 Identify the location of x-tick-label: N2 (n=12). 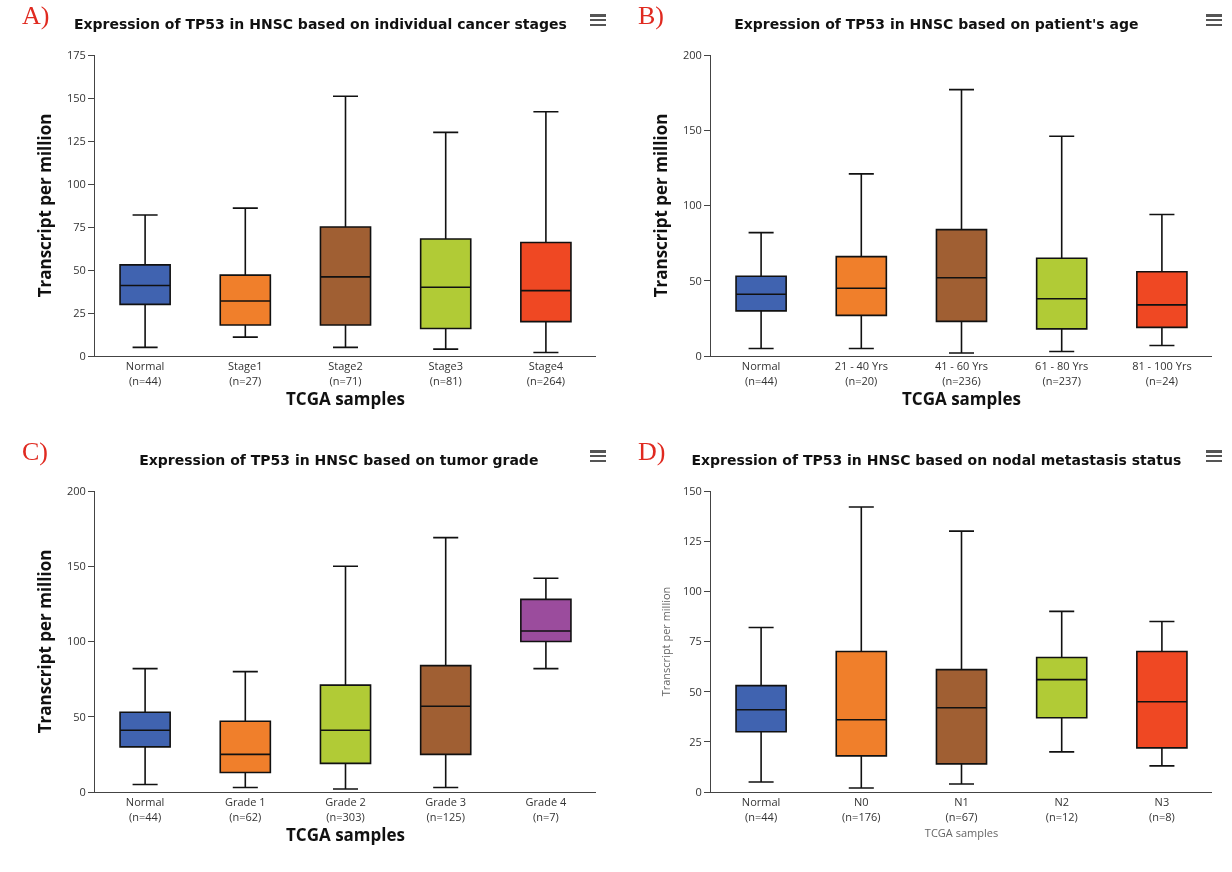
(1061, 809).